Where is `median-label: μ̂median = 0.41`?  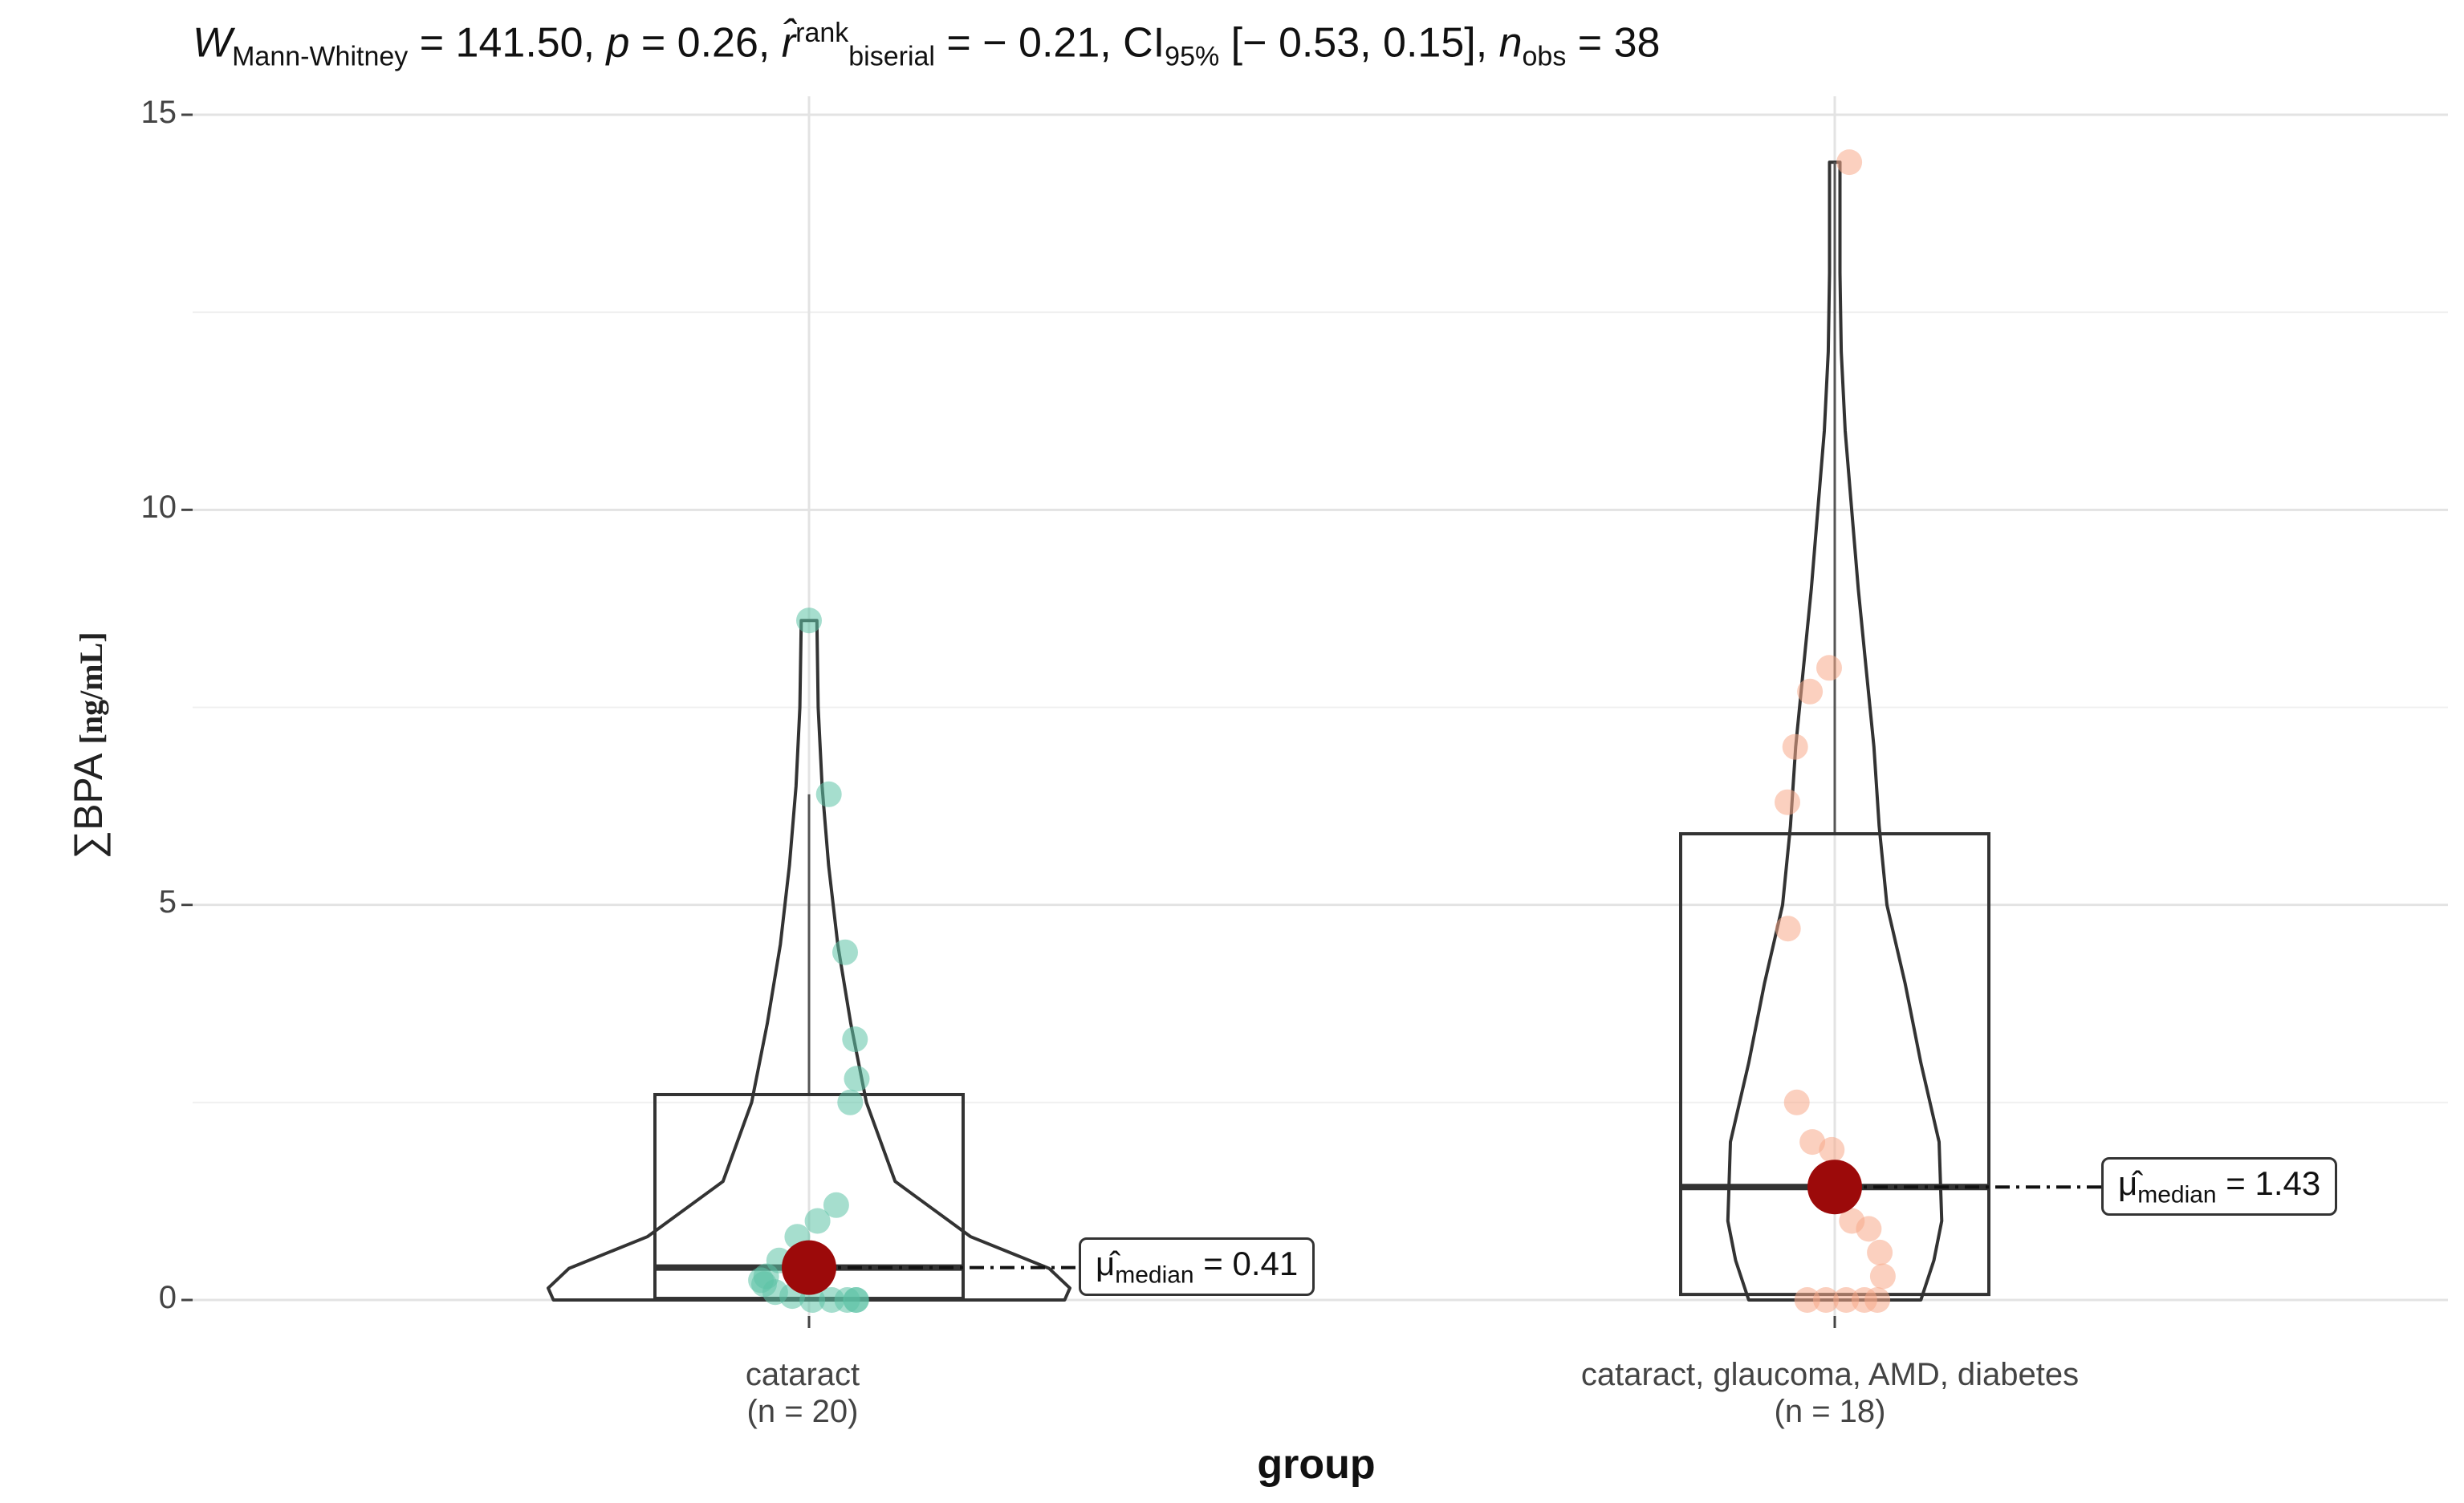
median-label: μ̂median = 0.41 is located at coordinates (1197, 1267).